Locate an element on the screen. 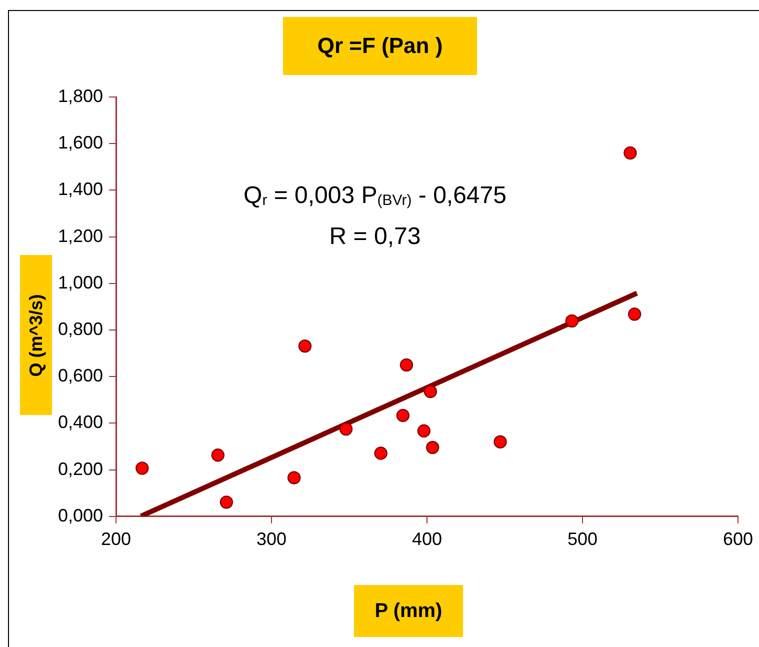 This screenshot has height=647, width=759. y-tick-label: 0,800 is located at coordinates (81, 328).